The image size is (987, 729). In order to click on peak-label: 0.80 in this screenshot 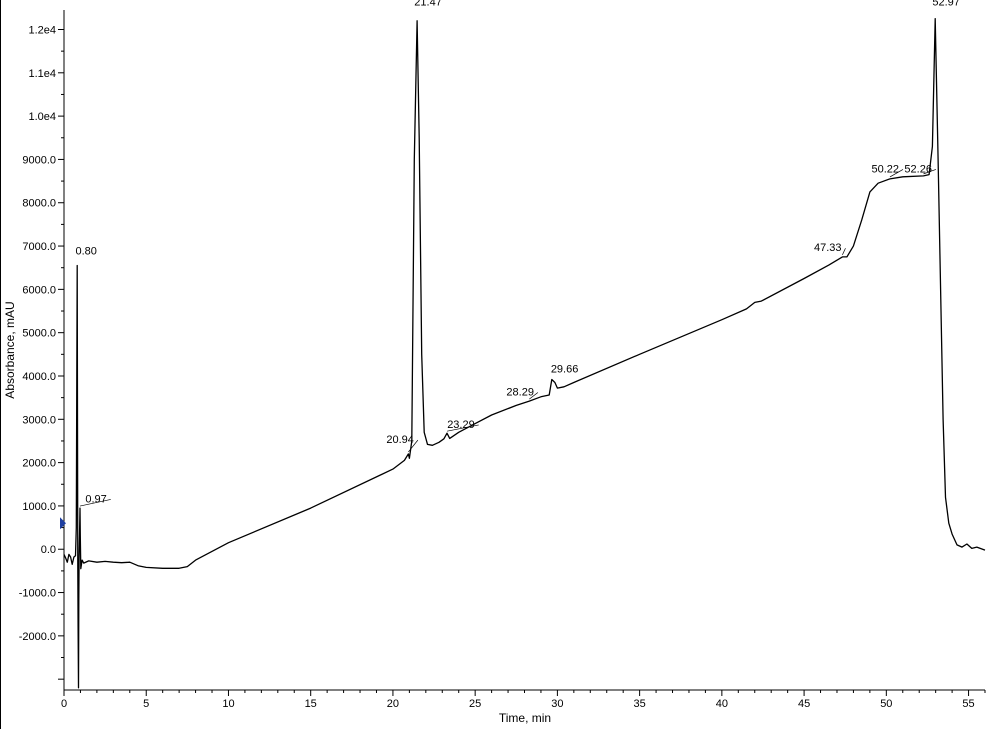, I will do `click(86, 252)`.